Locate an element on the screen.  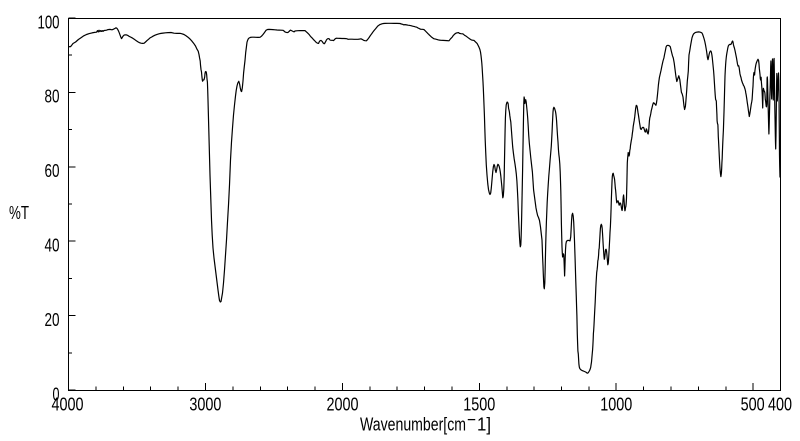
svg-text: 100 is located at coordinates (49, 22).